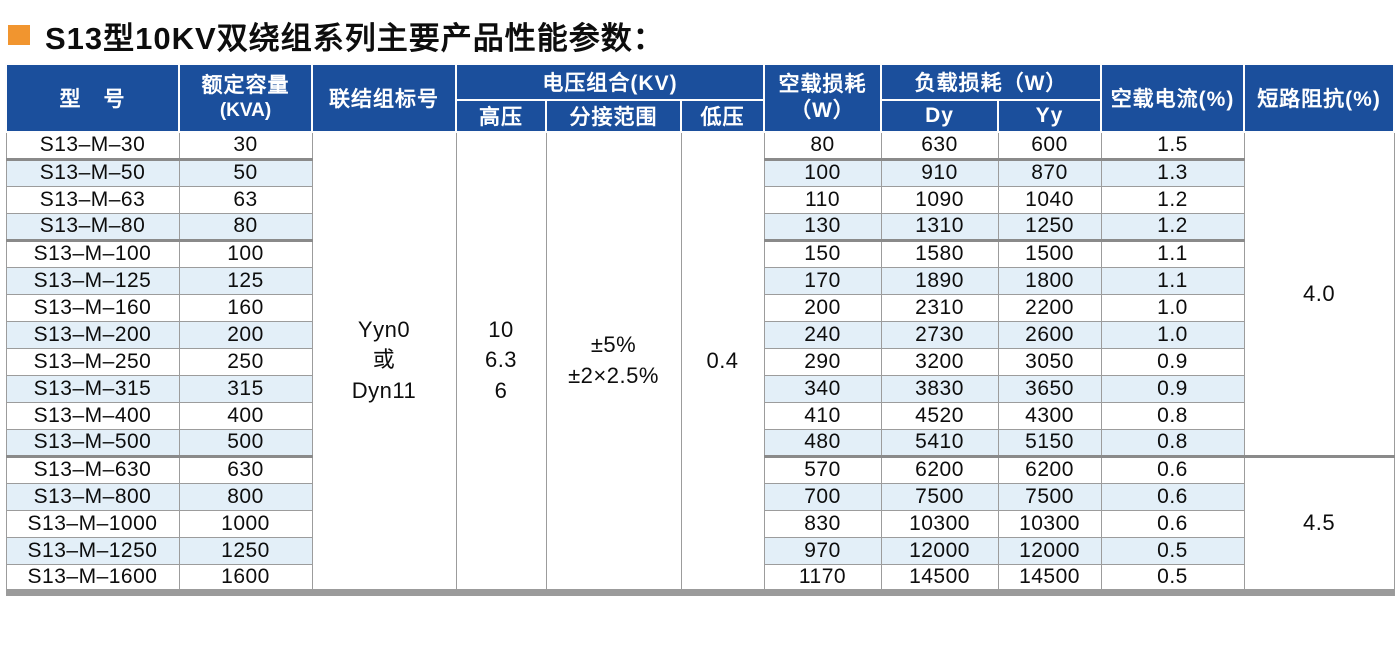 The width and height of the screenshot is (1399, 649). Describe the element at coordinates (822, 280) in the screenshot. I see `noload-loss-cell: 170` at that location.